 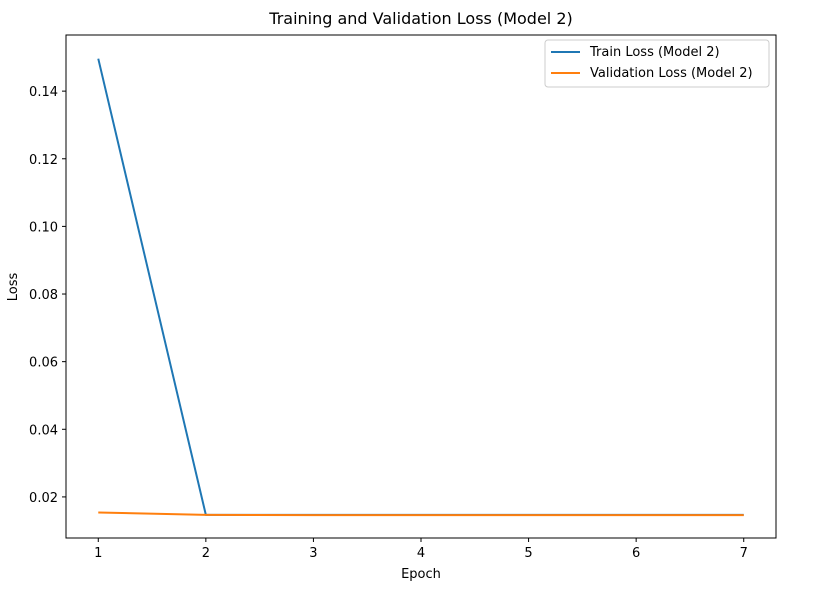 I want to click on y-tick-label: 0.06, so click(x=43, y=363).